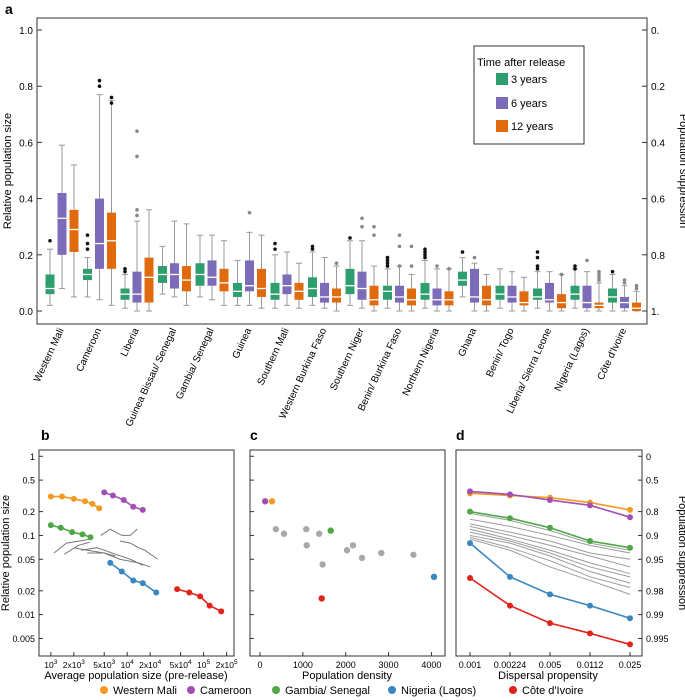 This screenshot has height=700, width=685. Describe the element at coordinates (191, 690) in the screenshot. I see `legend-dot-cameroon` at that location.